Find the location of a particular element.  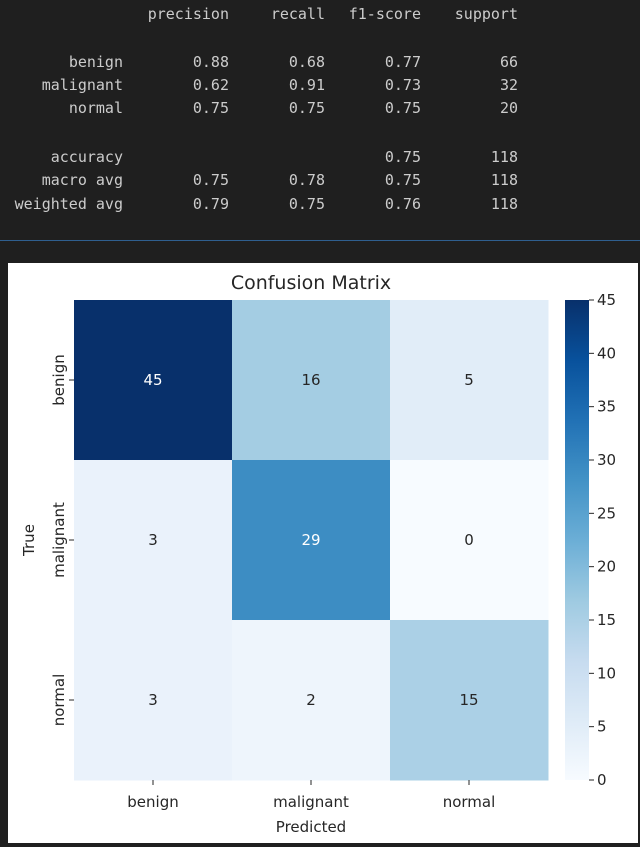

report-cell-precision: 0.88 is located at coordinates (210, 62).